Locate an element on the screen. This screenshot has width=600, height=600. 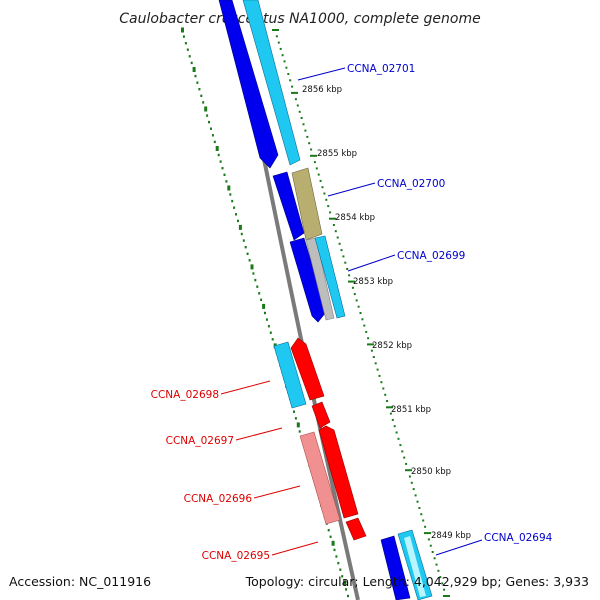
tick-label: 2851 kbp is located at coordinates (411, 410).